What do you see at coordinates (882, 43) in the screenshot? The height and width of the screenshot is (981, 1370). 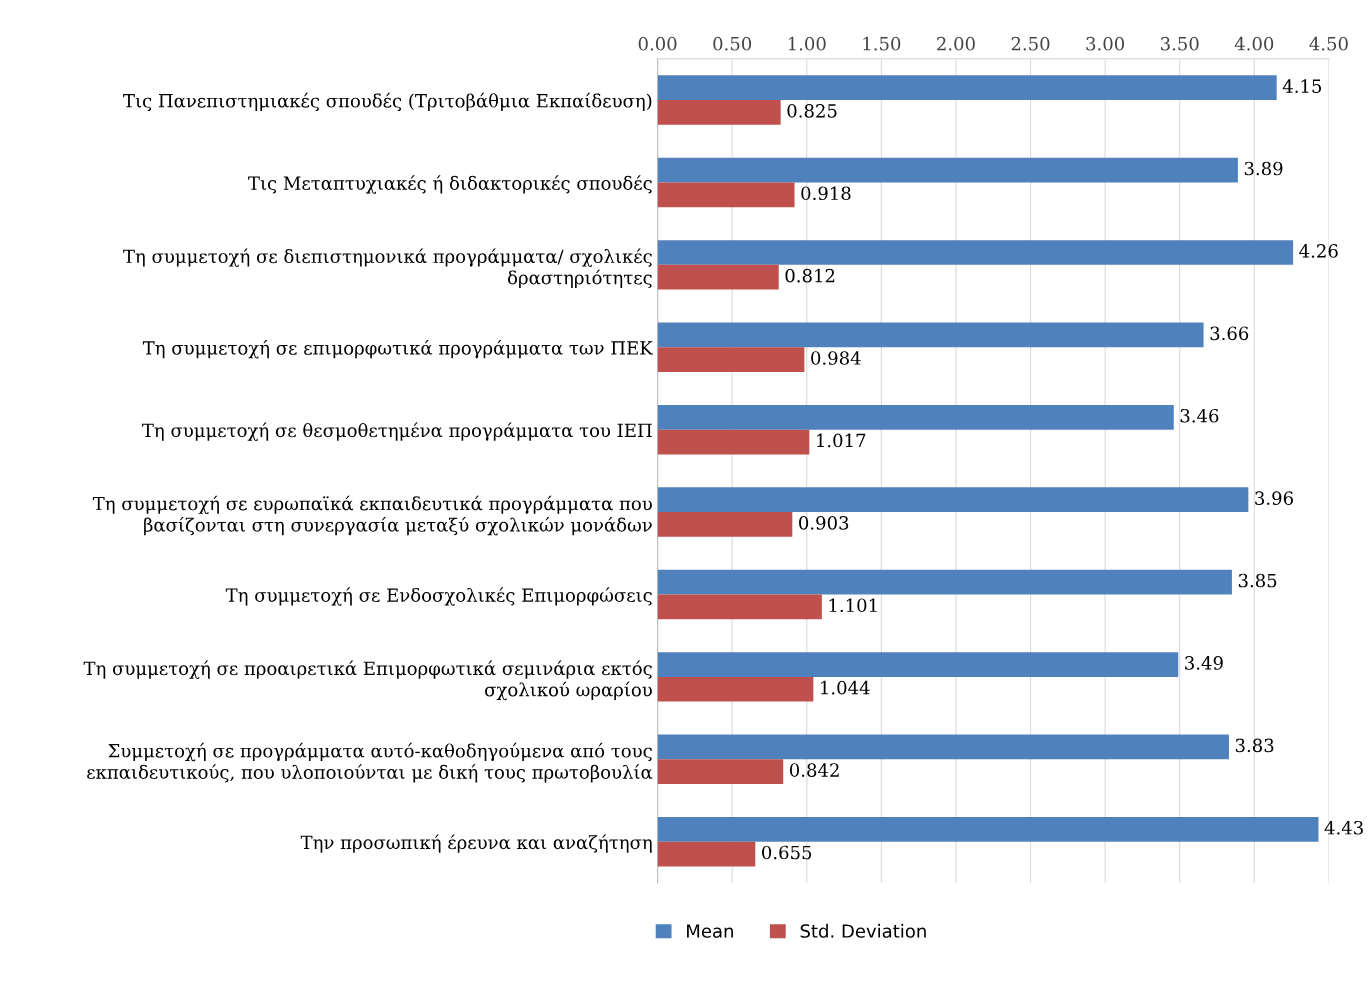 I see `x-tick-label: 1.50` at bounding box center [882, 43].